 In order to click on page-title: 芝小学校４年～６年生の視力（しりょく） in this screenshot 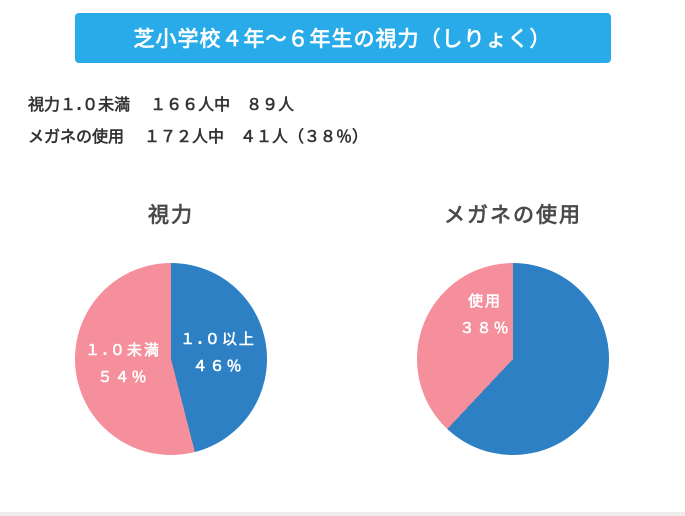, I will do `click(342, 39)`.